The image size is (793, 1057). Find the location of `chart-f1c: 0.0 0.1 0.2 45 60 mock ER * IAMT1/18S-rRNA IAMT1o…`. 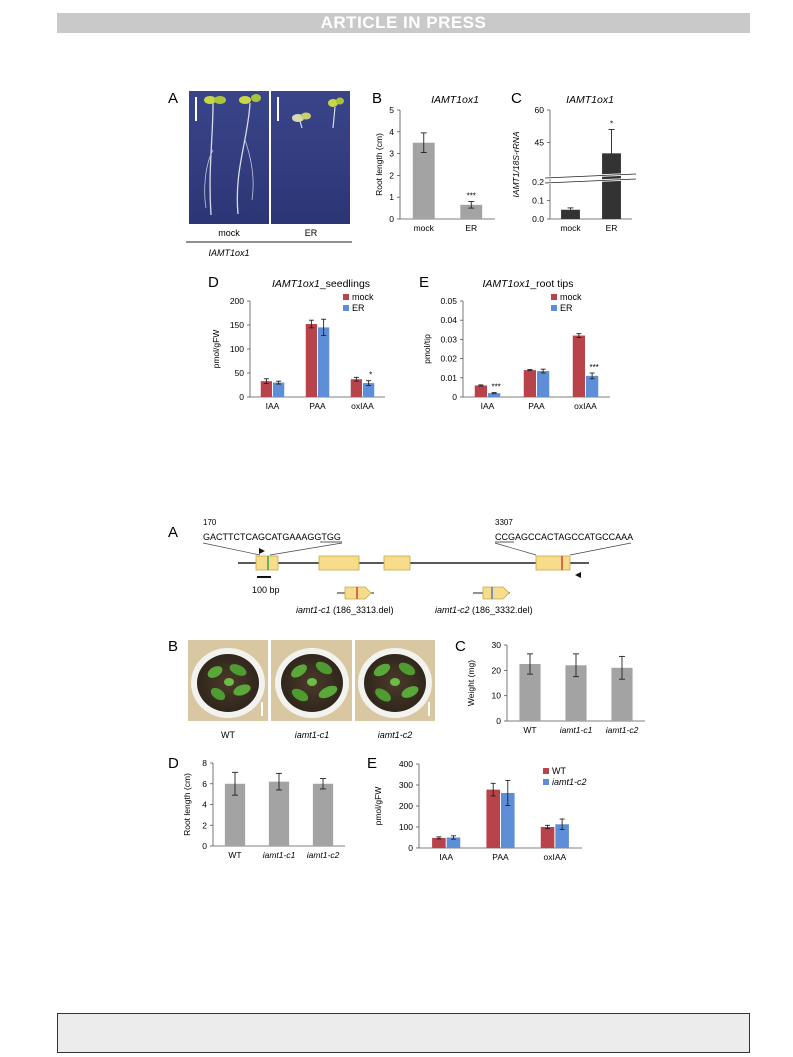

chart-f1c: 0.0 0.1 0.2 45 60 mock ER * IAMT1/18S-rRNA IAMT1o… is located at coordinates (574, 163).